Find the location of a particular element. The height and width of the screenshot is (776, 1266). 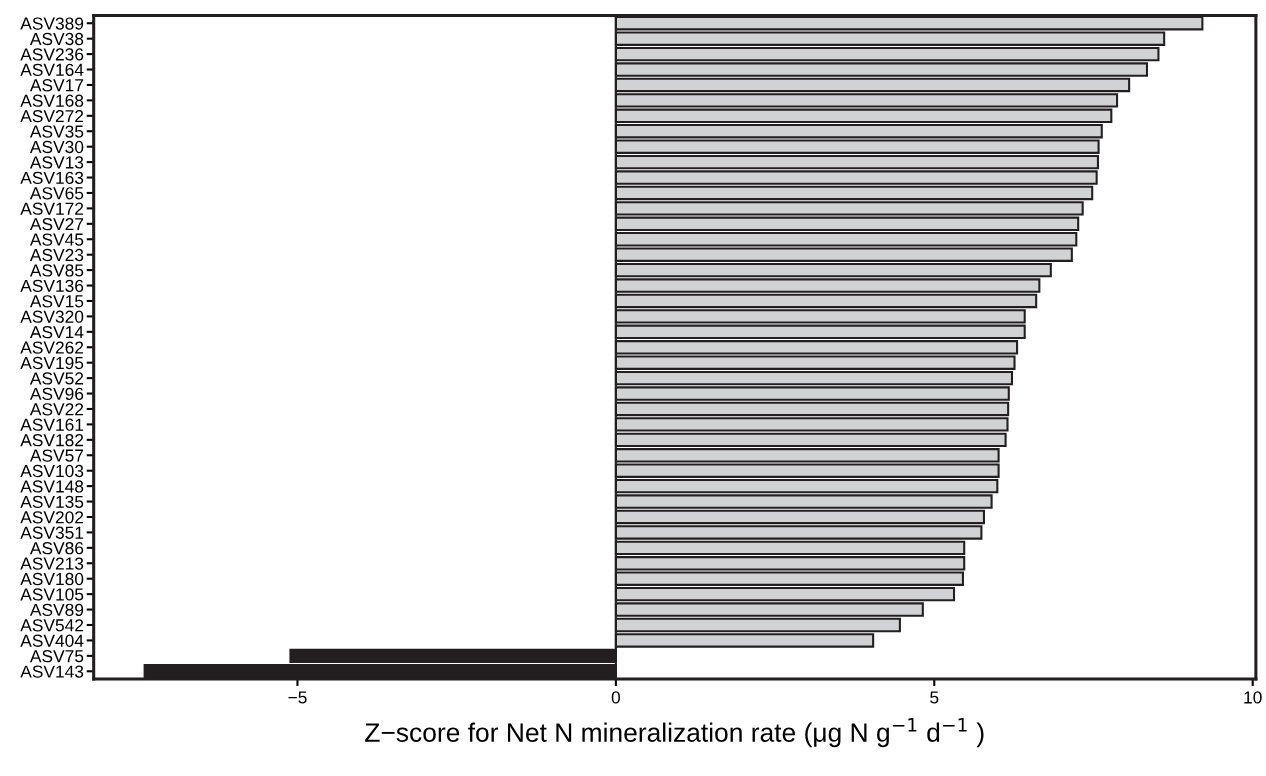

y-tick-label: ASV65 is located at coordinates (56, 193).